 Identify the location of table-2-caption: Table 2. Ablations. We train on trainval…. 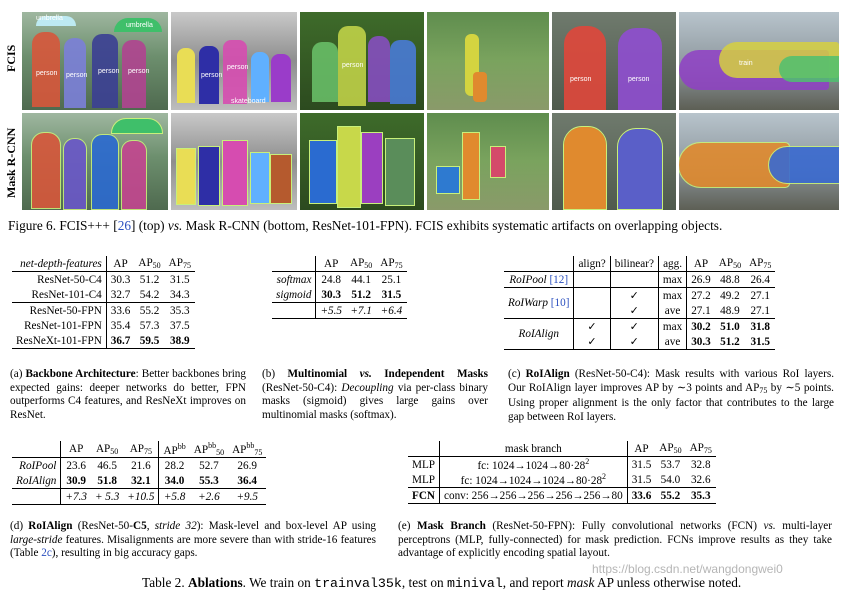
(442, 583).